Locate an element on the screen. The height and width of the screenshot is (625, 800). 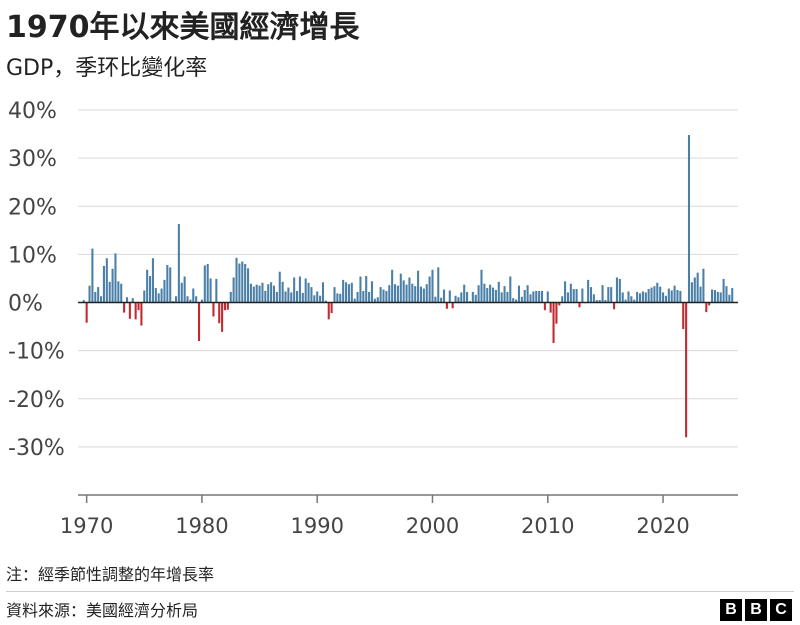
bbc-logo-letter-2: B is located at coordinates (756, 610).